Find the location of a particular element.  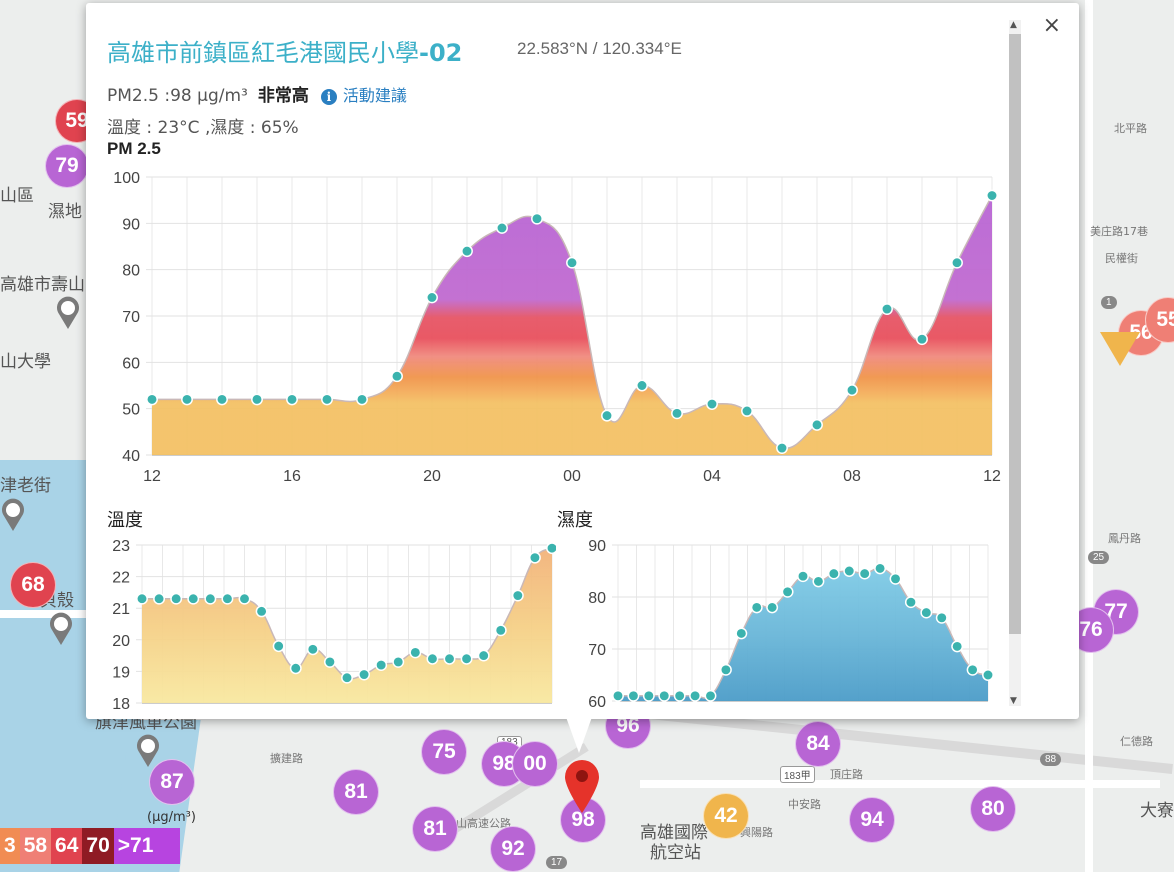

warning-triangle-icon is located at coordinates (1120, 349).